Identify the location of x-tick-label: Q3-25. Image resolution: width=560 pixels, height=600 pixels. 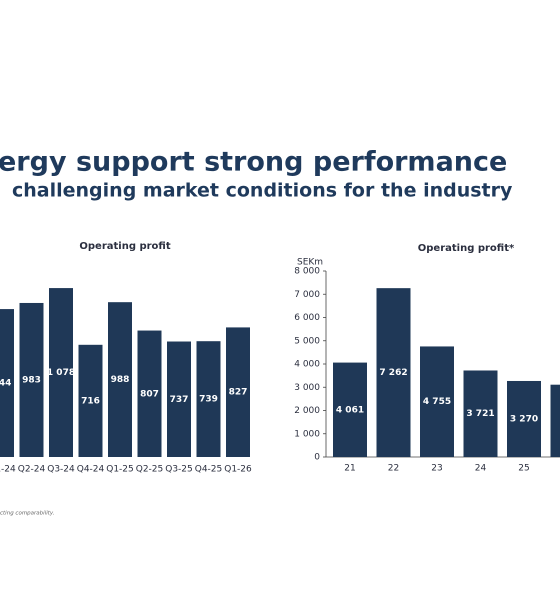
(179, 470).